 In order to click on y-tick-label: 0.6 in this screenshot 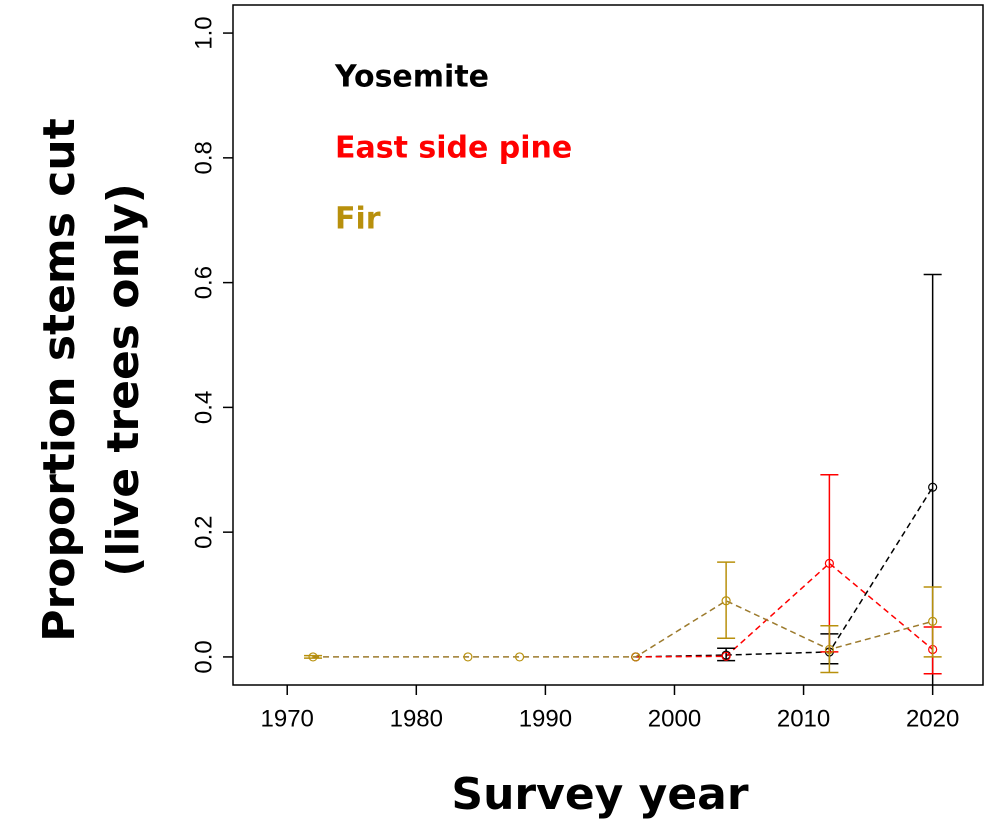, I will do `click(203, 282)`.